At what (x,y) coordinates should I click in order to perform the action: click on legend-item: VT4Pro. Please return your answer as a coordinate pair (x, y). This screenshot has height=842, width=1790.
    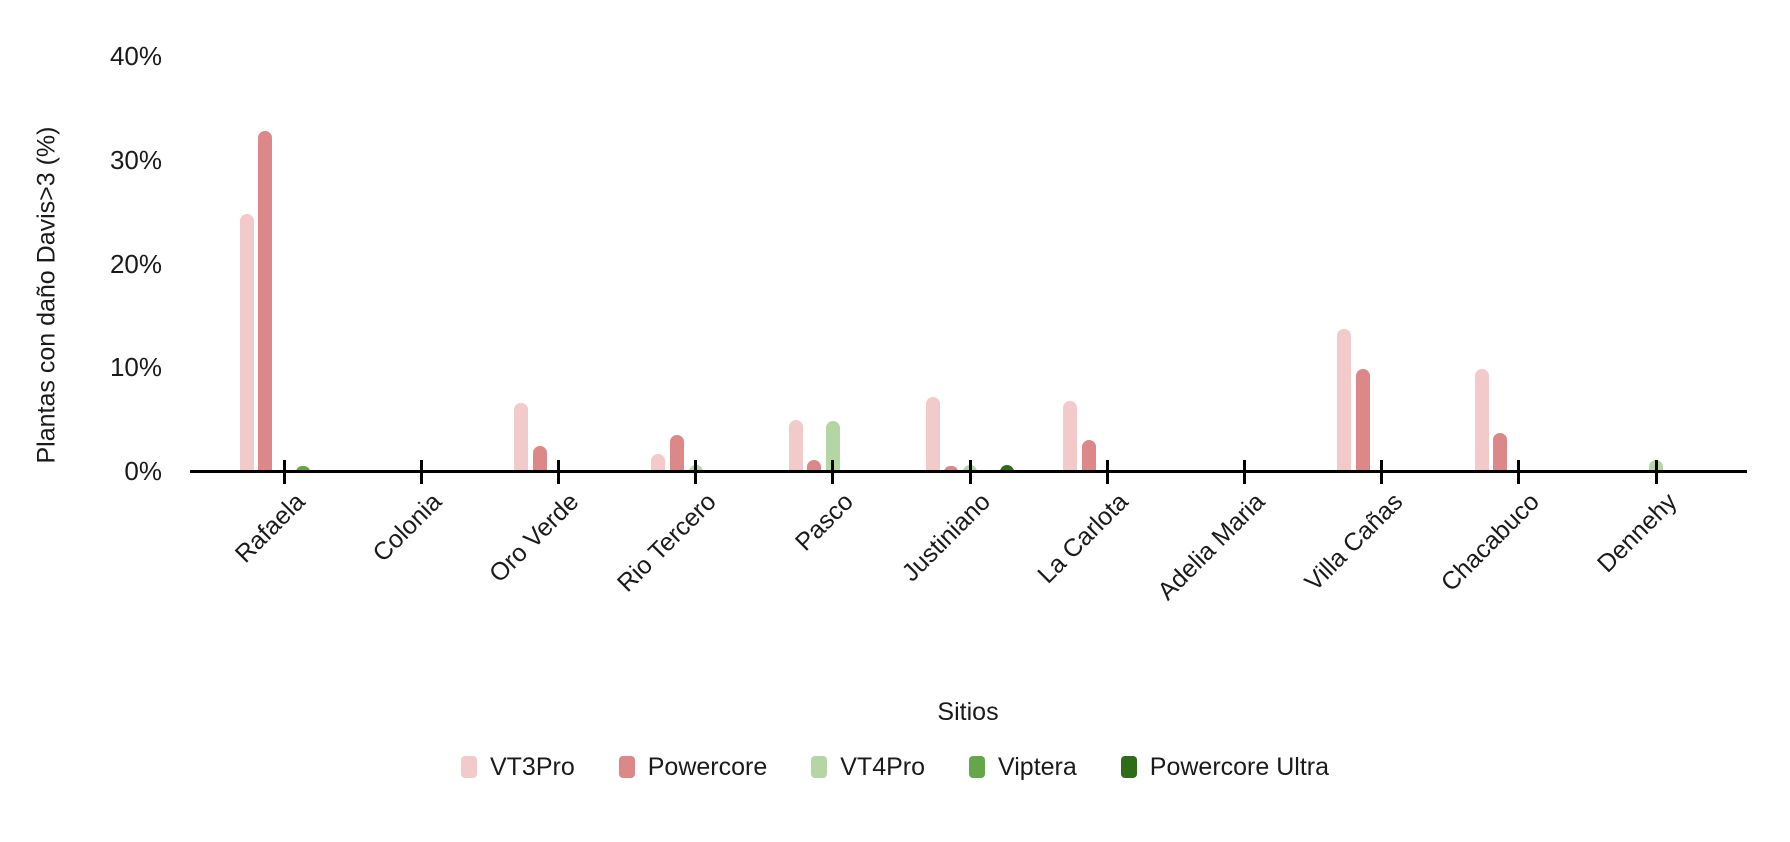
    Looking at the image, I should click on (868, 767).